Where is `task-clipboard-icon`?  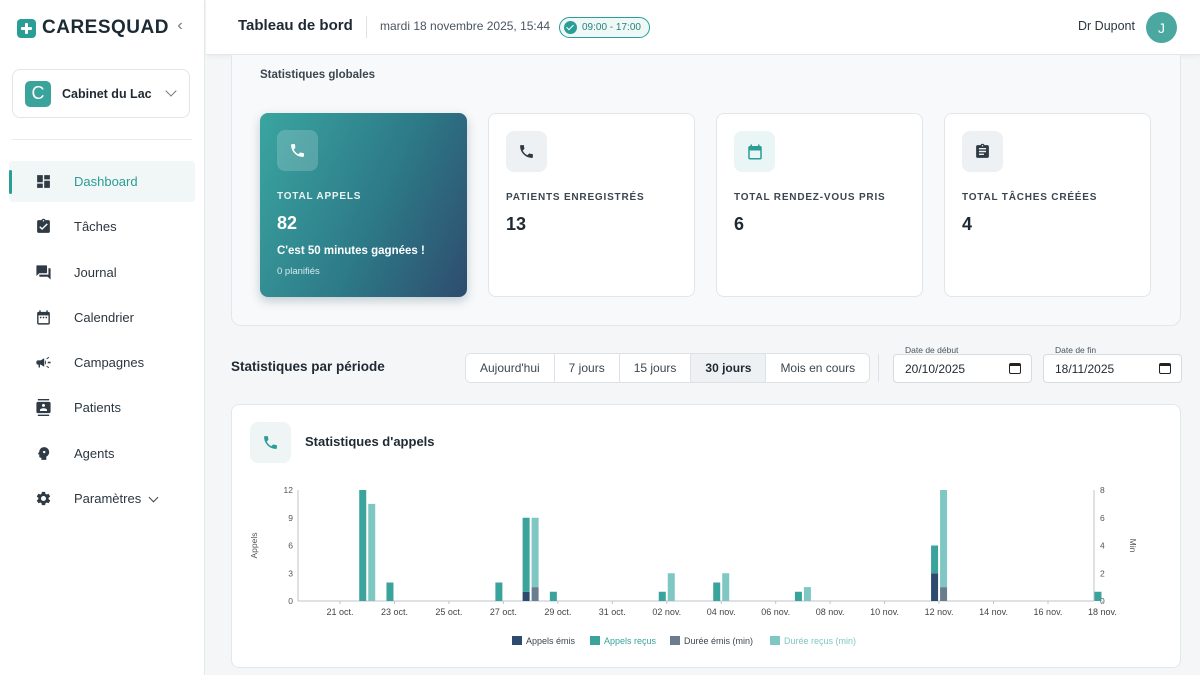
task-clipboard-icon is located at coordinates (43, 227).